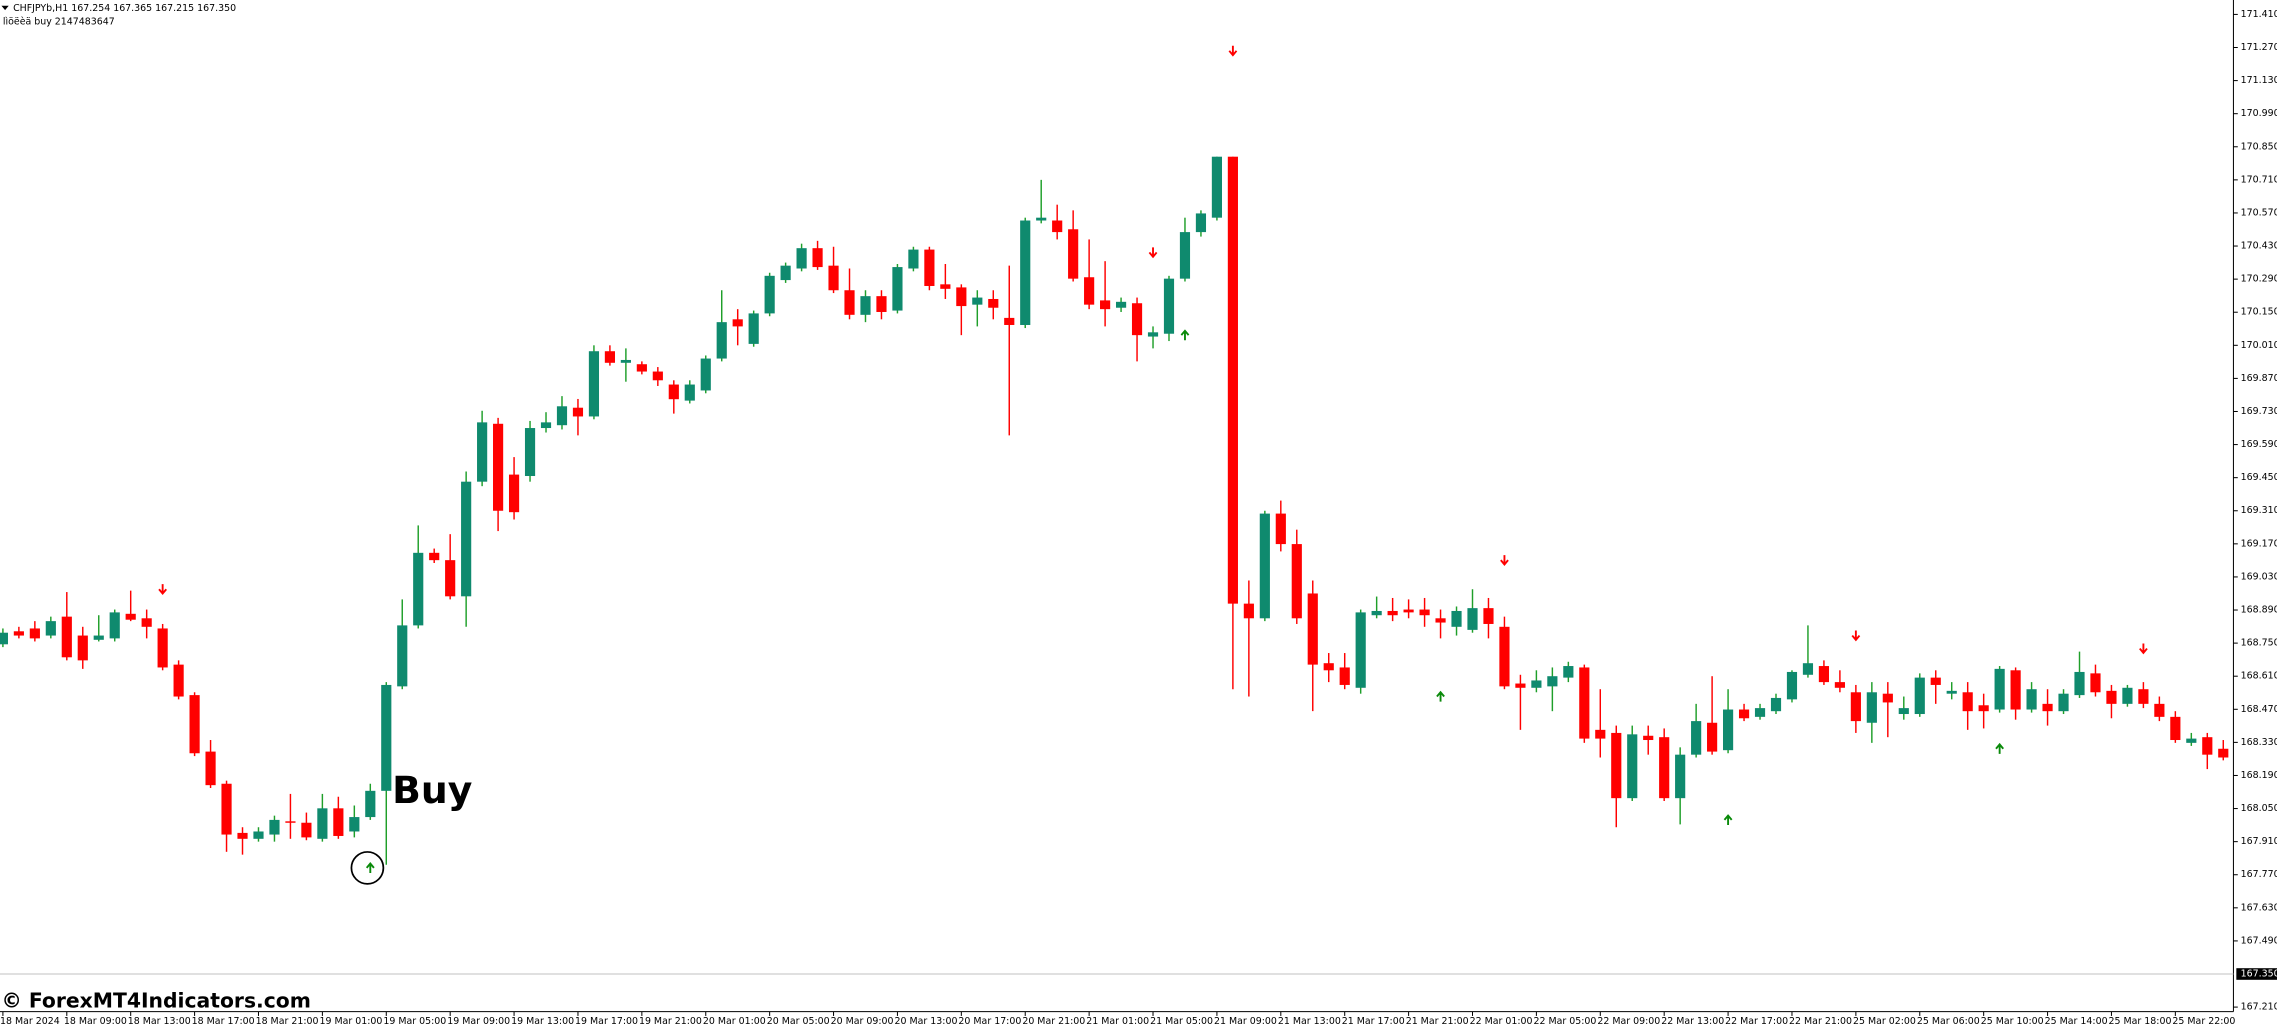 This screenshot has width=2277, height=1029. I want to click on y-tick-label: 167.910, so click(2259, 841).